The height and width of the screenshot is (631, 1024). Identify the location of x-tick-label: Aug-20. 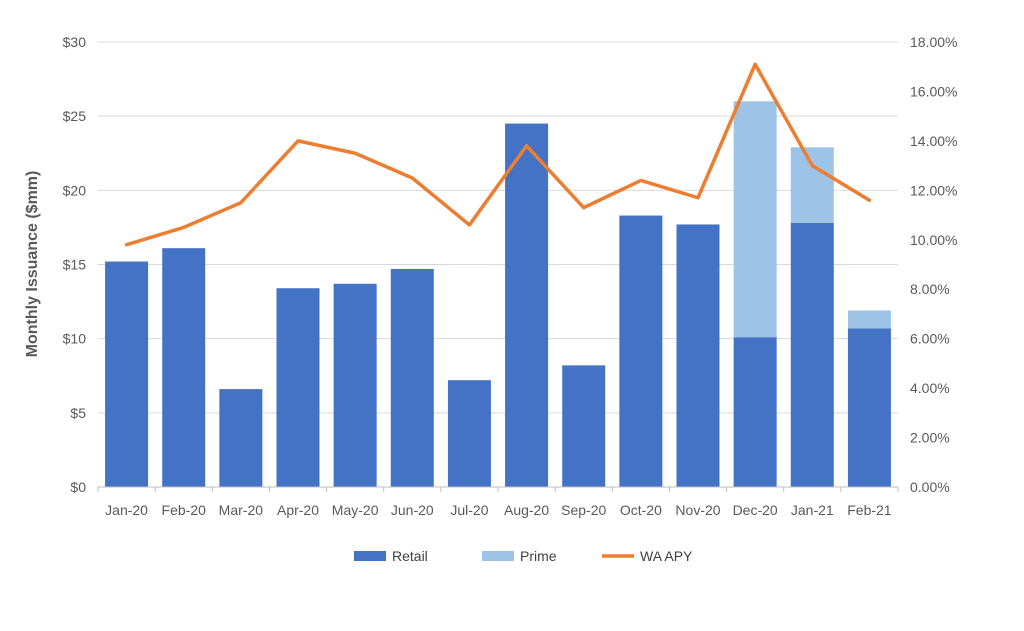
(526, 510).